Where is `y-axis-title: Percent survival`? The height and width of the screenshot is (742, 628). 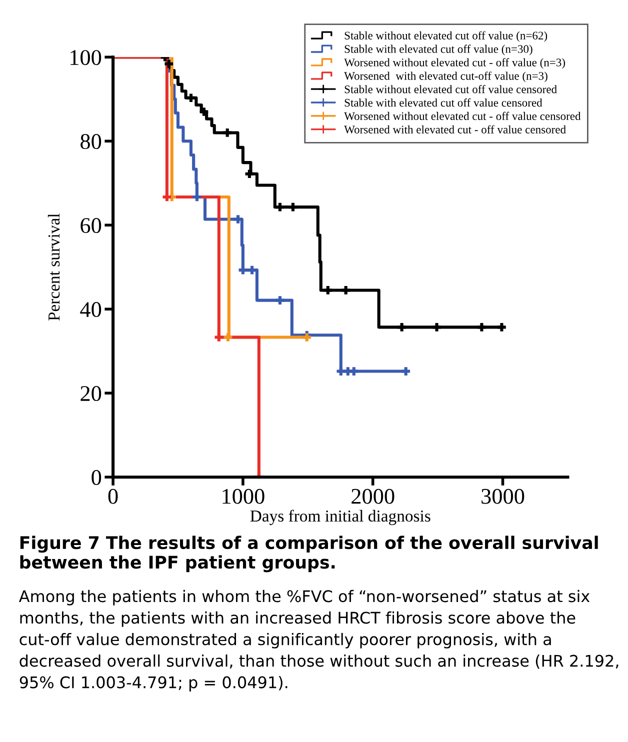
y-axis-title: Percent survival is located at coordinates (54, 267).